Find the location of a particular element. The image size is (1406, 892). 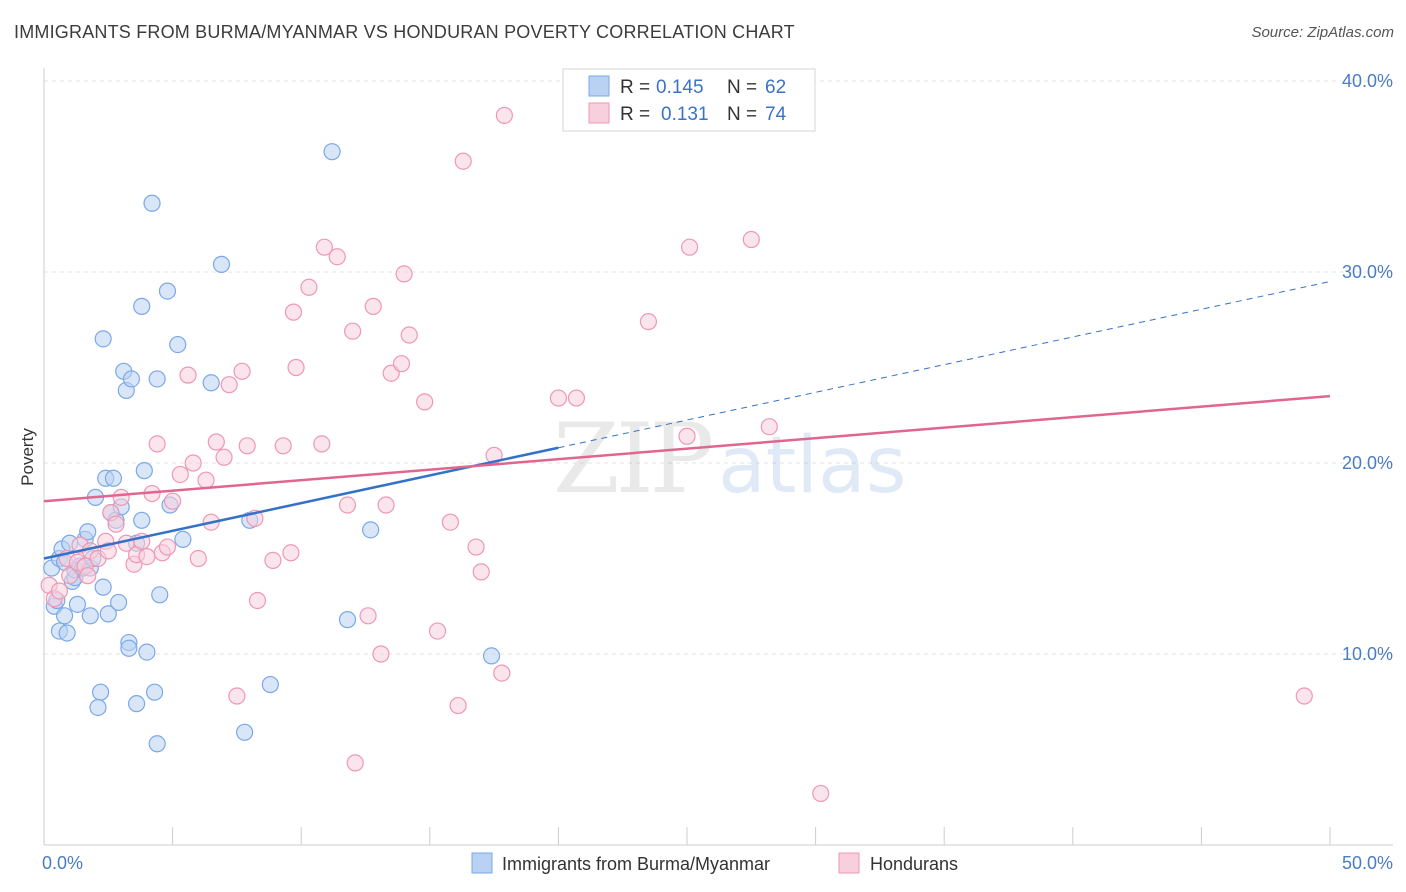

y-tick-label-0: 10.0% is located at coordinates (1367, 654).